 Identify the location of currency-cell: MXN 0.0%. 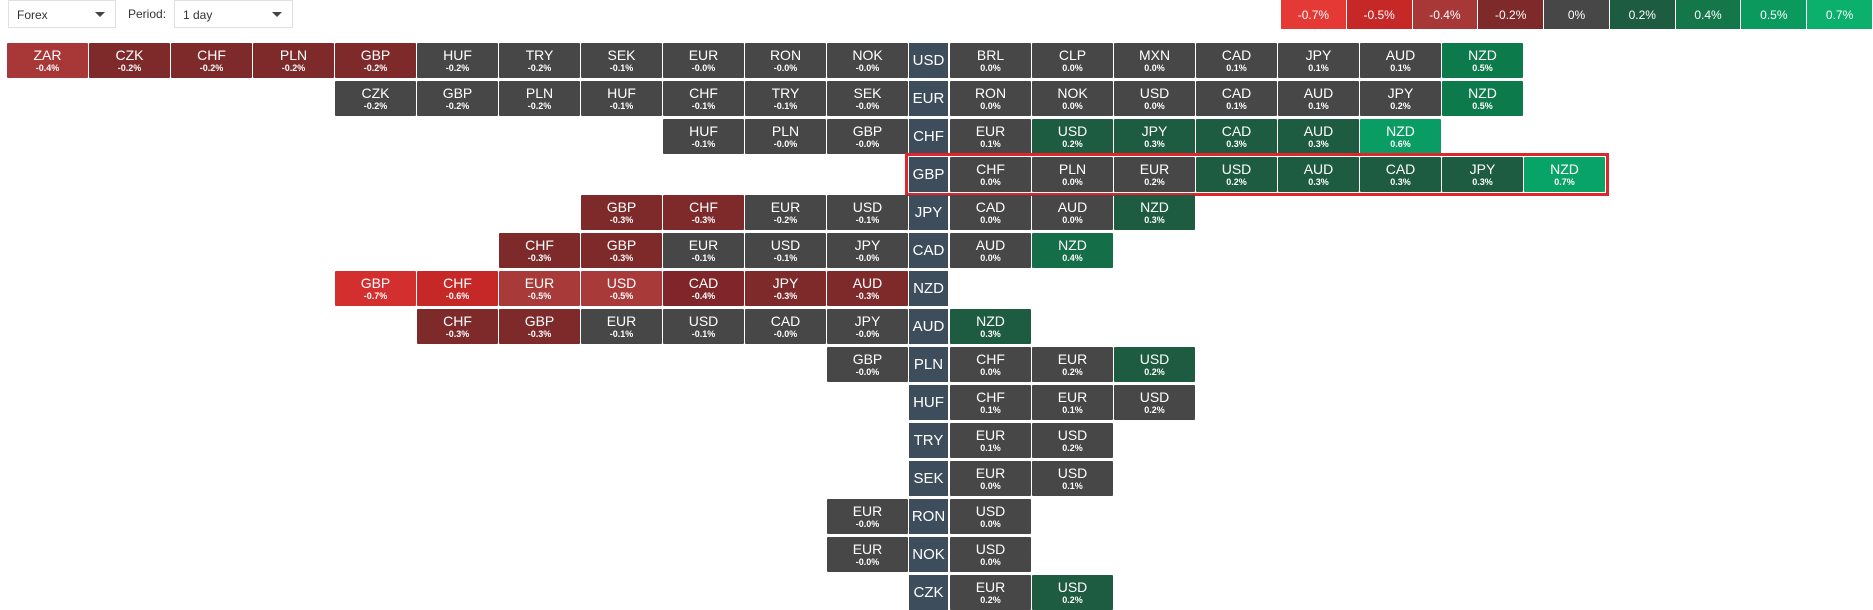
(1154, 60).